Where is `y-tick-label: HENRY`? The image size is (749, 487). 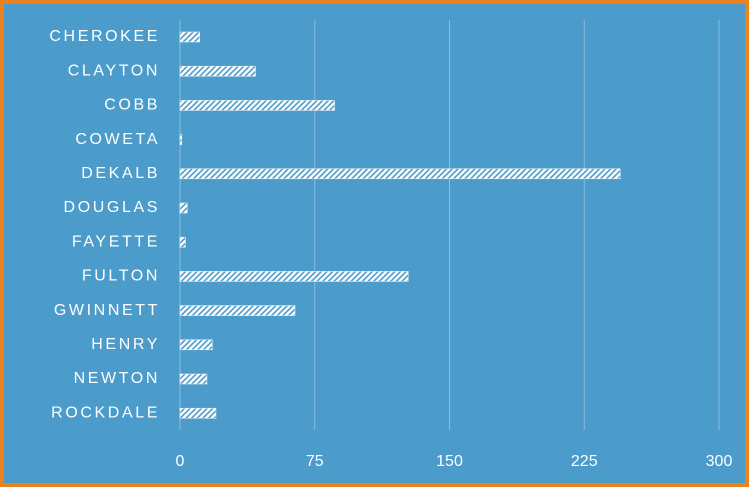
y-tick-label: HENRY is located at coordinates (125, 344).